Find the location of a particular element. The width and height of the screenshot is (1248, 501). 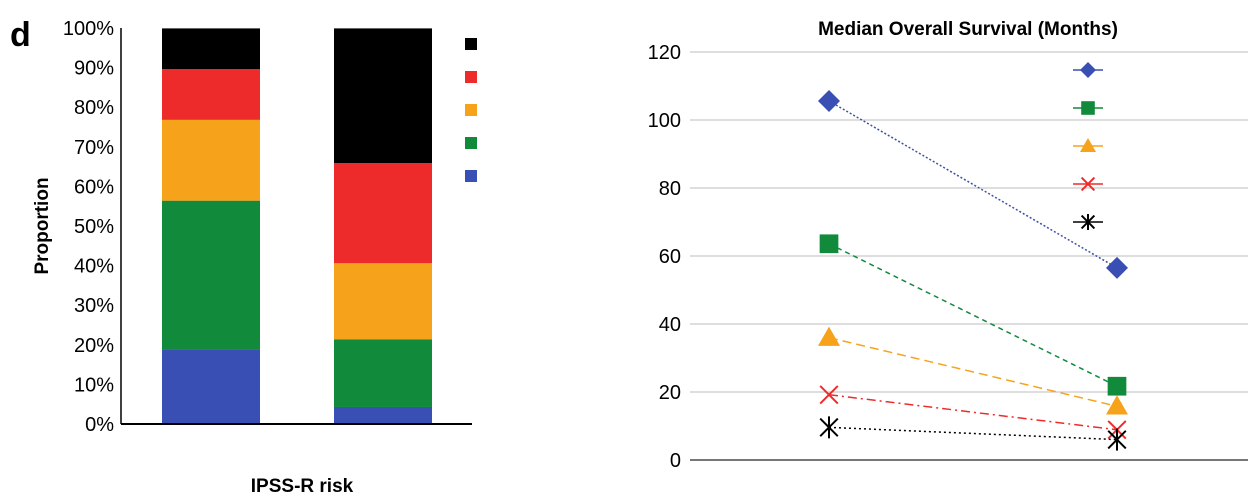

y-tick-label: 80% is located at coordinates (94, 108).